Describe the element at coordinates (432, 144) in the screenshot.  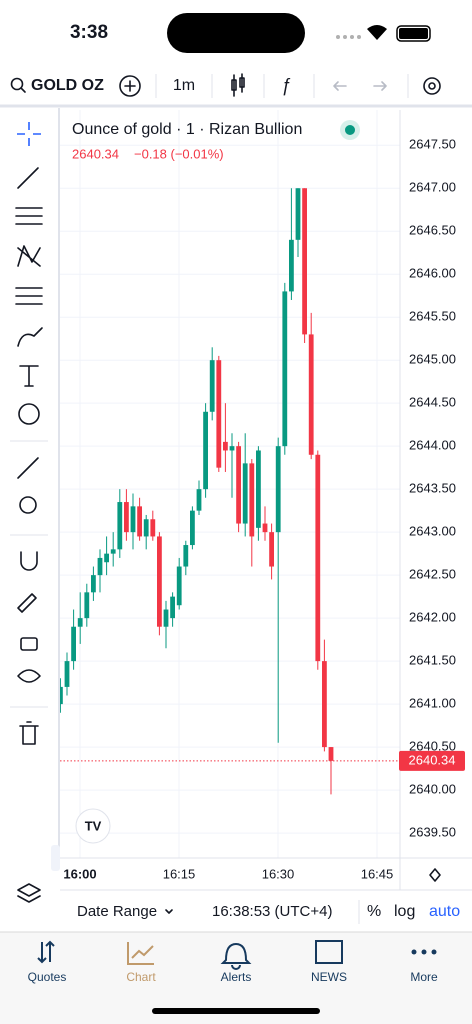
I see `y-tick-label: 2647.50` at that location.